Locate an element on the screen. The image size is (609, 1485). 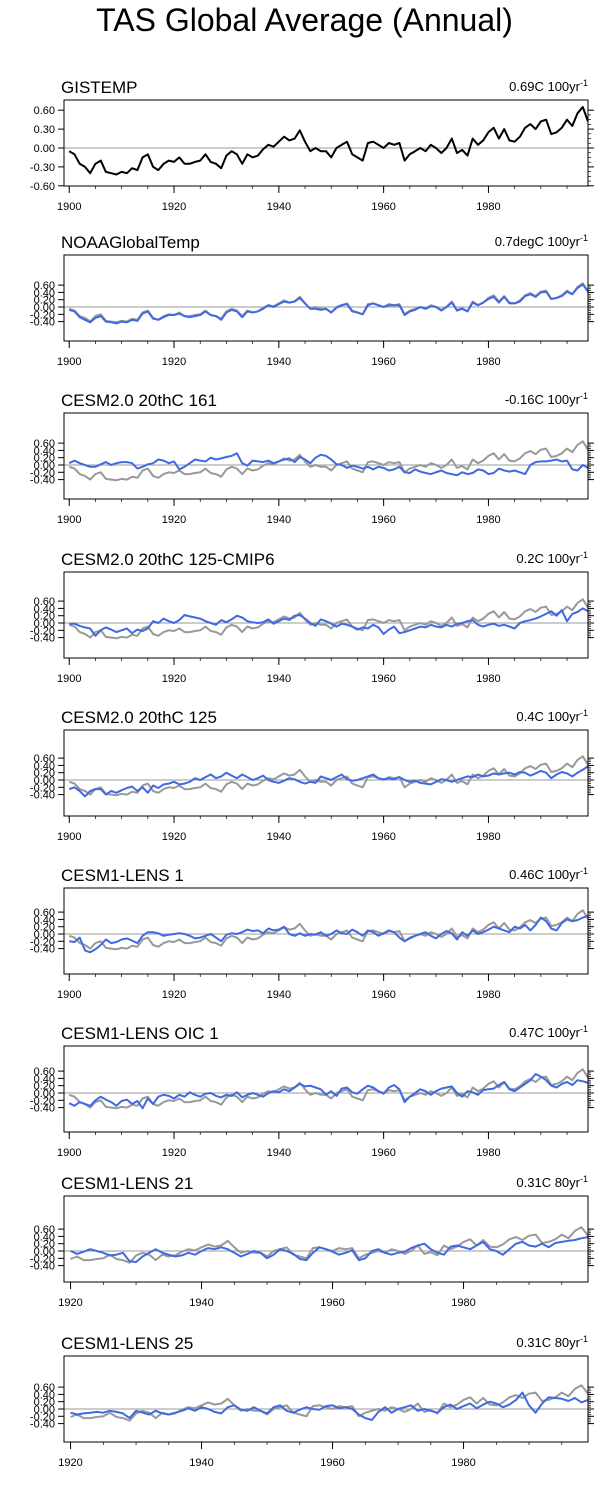
trend-value: 0.7degC 100yr is located at coordinates (538, 241).